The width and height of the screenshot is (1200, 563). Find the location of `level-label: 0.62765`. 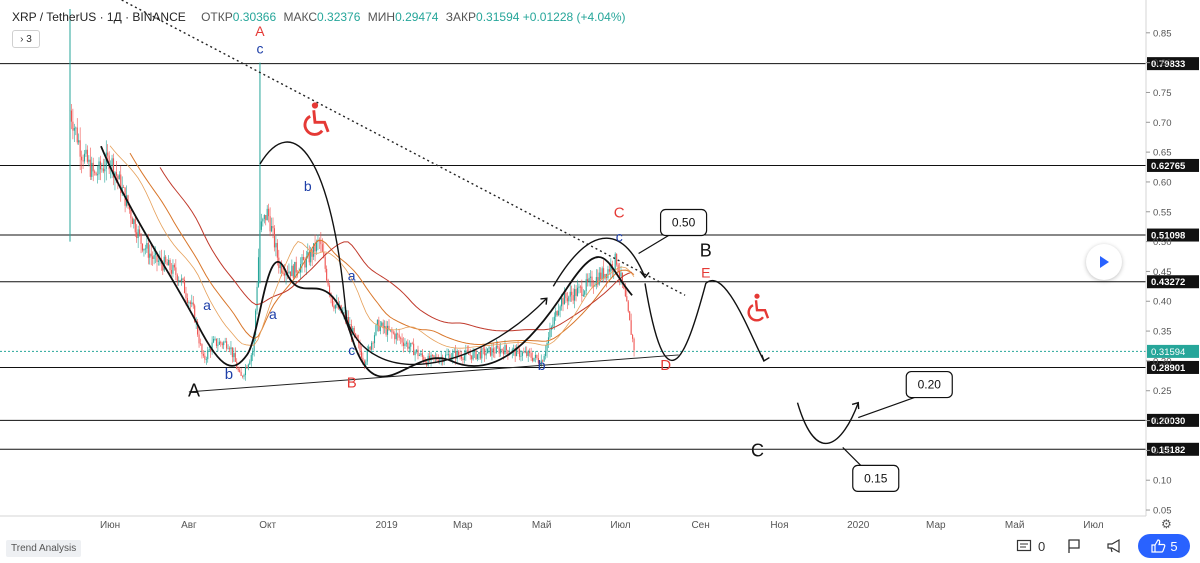

level-label: 0.62765 is located at coordinates (1168, 166).